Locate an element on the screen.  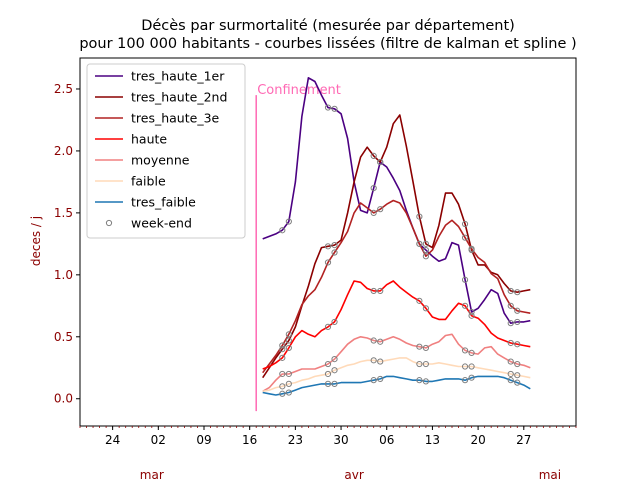
series-line-faible is located at coordinates (396, 375).